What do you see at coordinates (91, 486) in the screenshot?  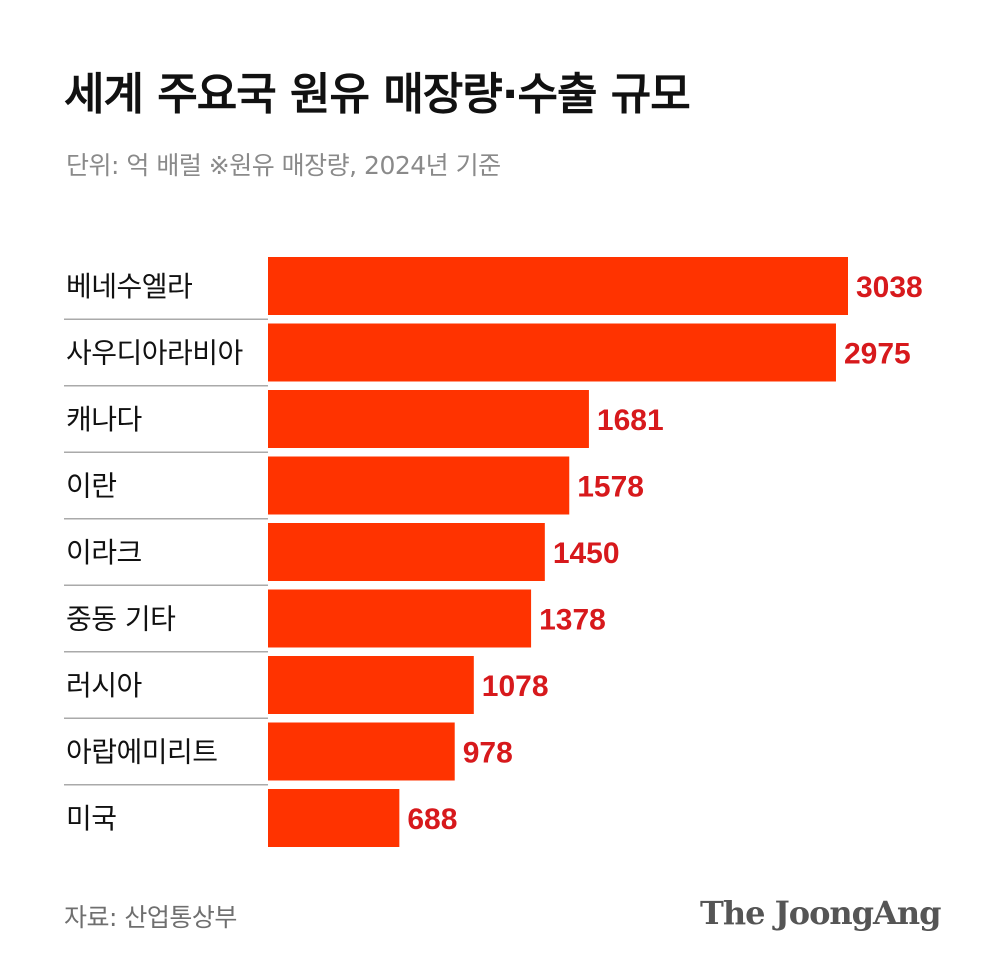 I see `category-label: 이란` at bounding box center [91, 486].